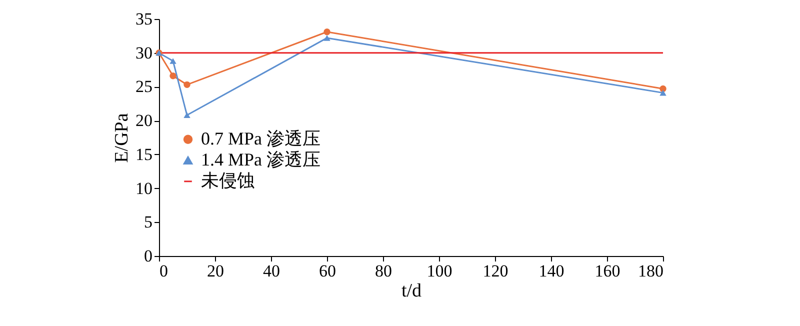 Image resolution: width=800 pixels, height=326 pixels. I want to click on y-tick-label: 35, so click(144, 19).